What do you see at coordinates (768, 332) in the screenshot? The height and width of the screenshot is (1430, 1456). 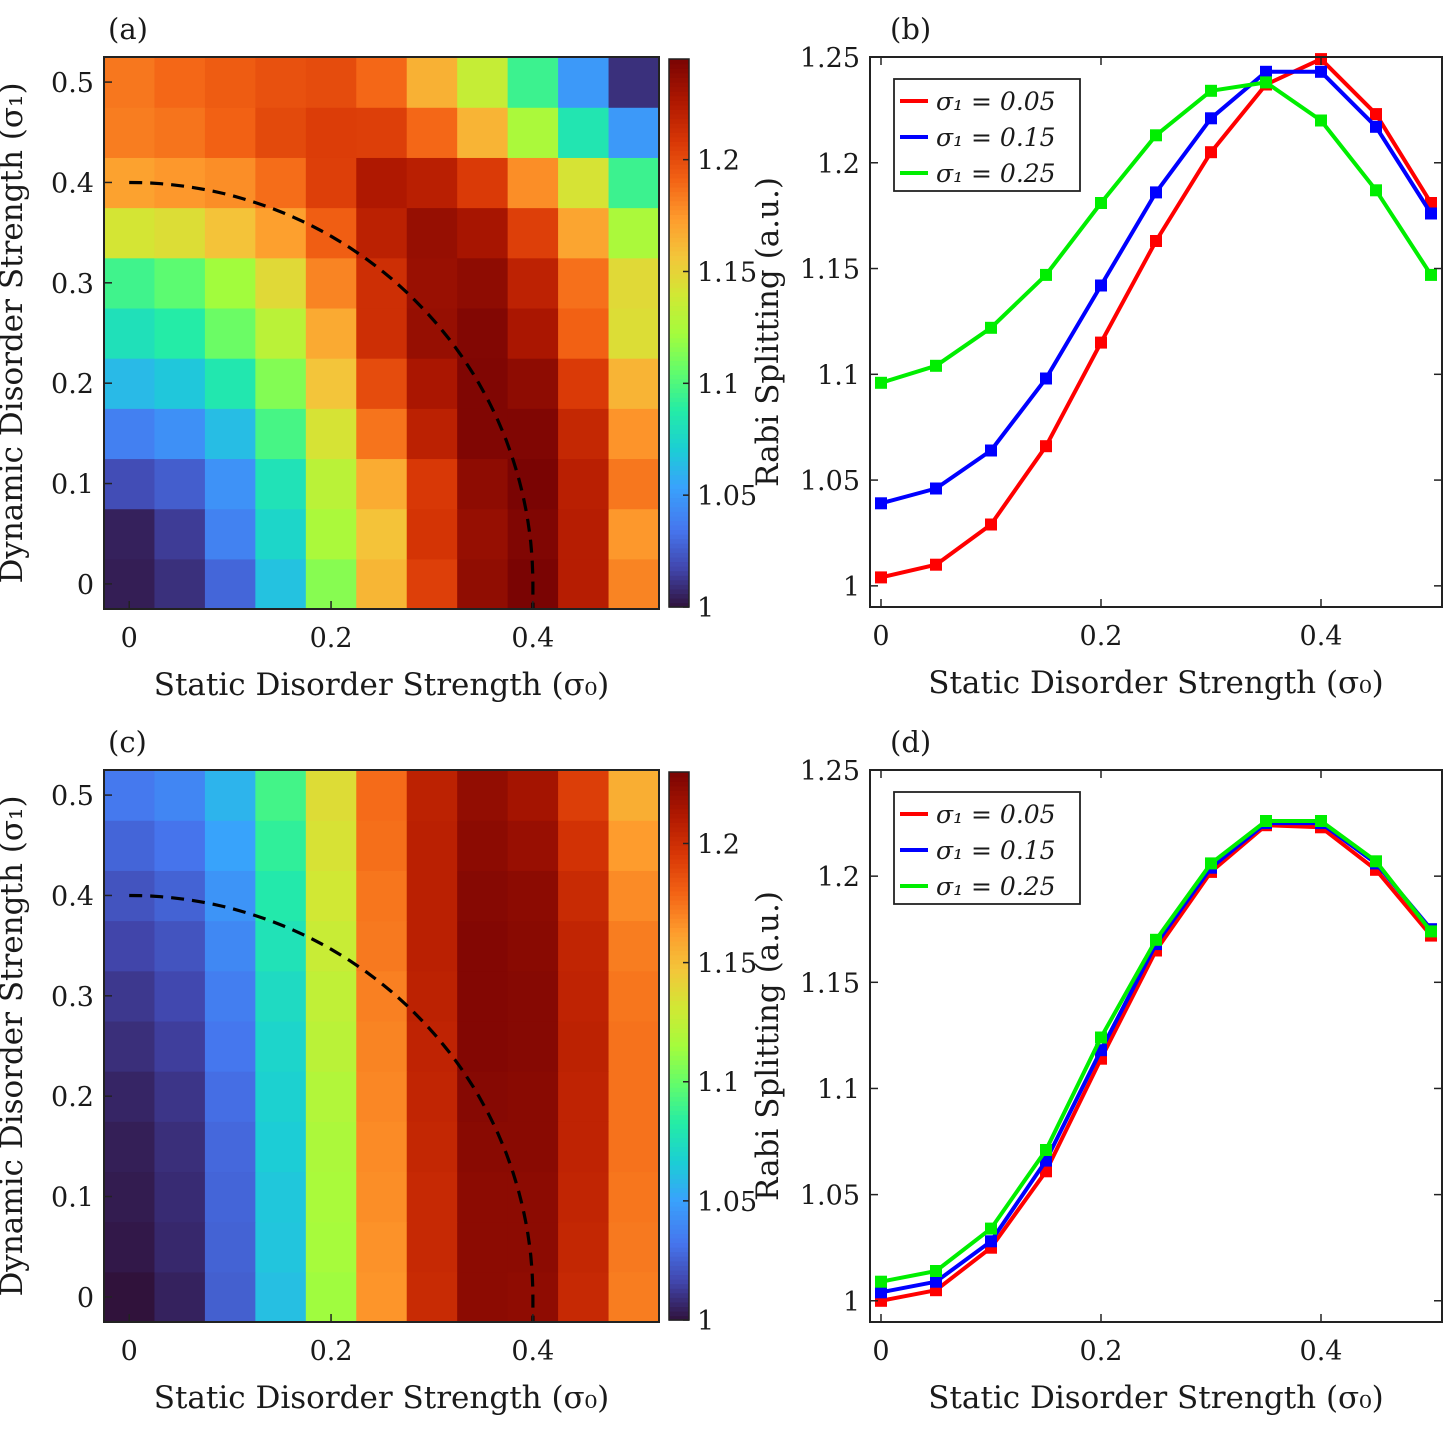 I see `y-axis-label: Rabi Splitting (a.u.)` at bounding box center [768, 332].